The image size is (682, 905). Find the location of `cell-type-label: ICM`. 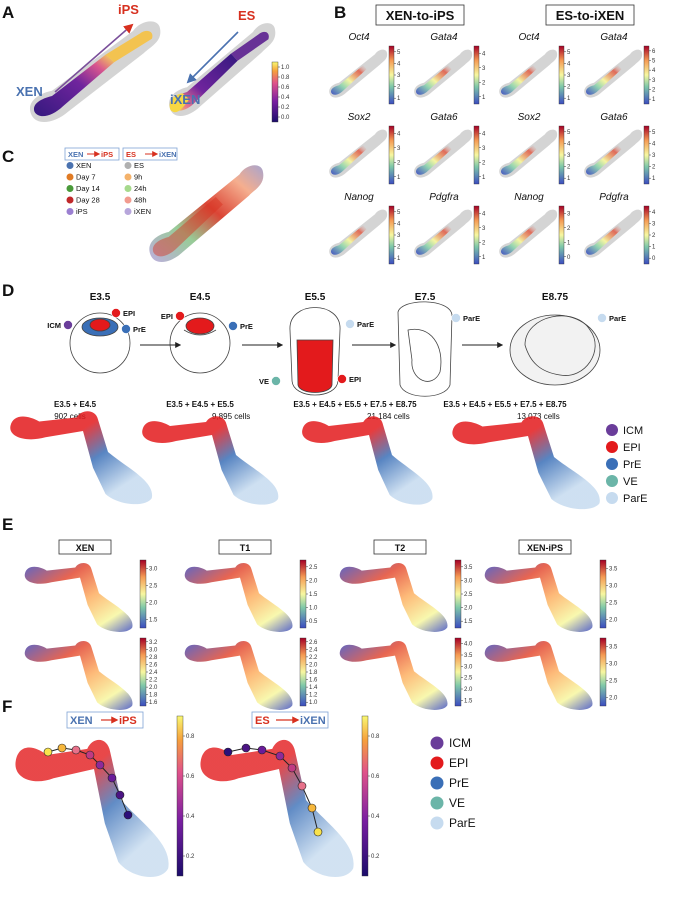

cell-type-label: ICM is located at coordinates (54, 325).